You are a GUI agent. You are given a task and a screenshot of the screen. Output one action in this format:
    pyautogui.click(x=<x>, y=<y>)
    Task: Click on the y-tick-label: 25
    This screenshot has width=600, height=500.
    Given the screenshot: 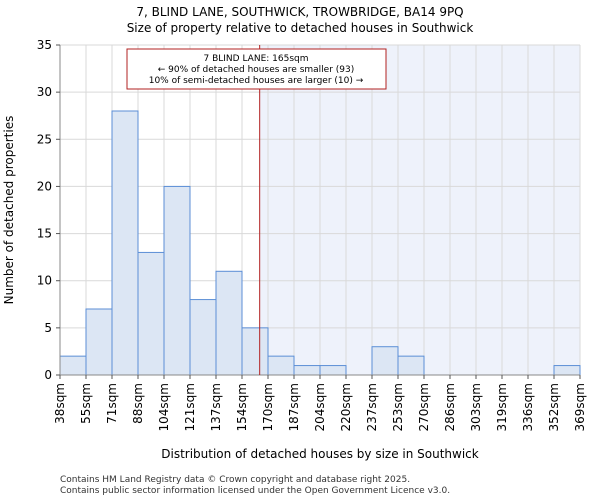 What is the action you would take?
    pyautogui.click(x=44, y=139)
    